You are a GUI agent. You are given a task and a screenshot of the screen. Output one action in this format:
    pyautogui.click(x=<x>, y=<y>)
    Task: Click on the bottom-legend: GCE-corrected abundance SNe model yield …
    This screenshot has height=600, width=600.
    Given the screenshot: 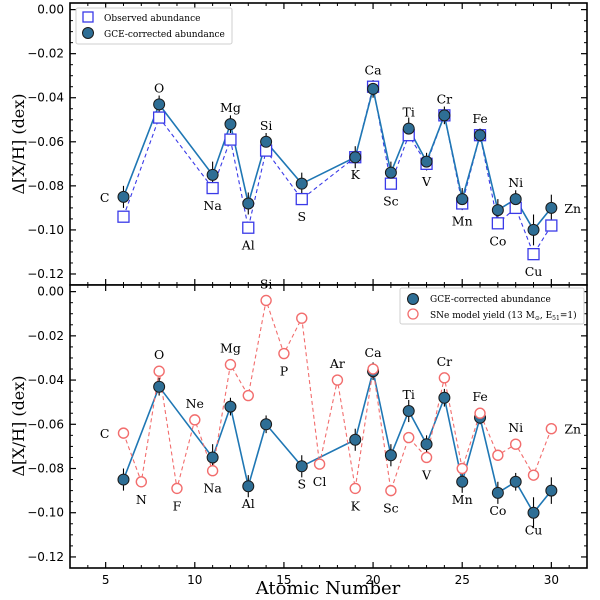 What is the action you would take?
    pyautogui.click(x=492, y=306)
    